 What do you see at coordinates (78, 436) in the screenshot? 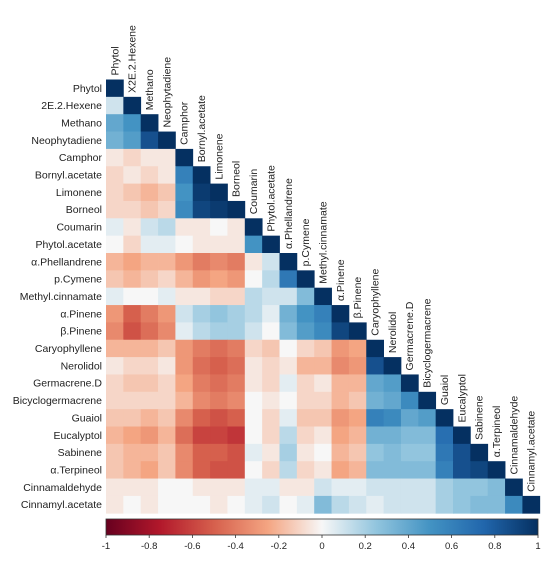
I see `row-label: Eucalyptol` at bounding box center [78, 436].